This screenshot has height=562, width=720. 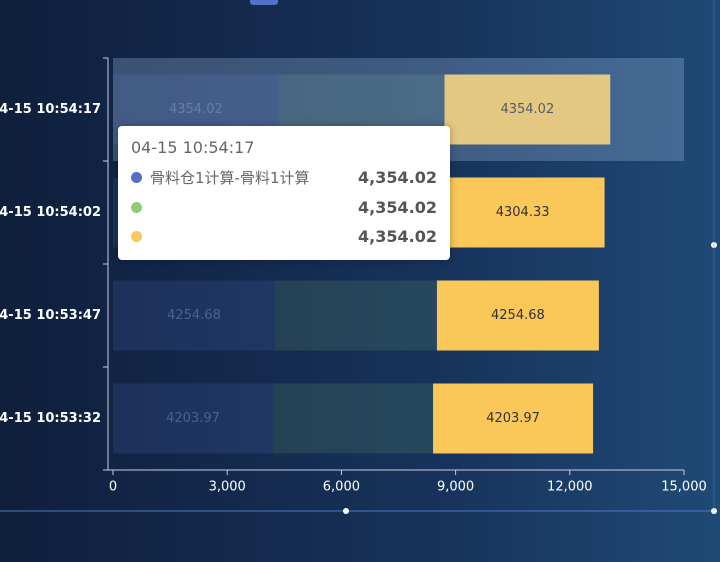 I want to click on data-label: 4304.33, so click(x=523, y=212).